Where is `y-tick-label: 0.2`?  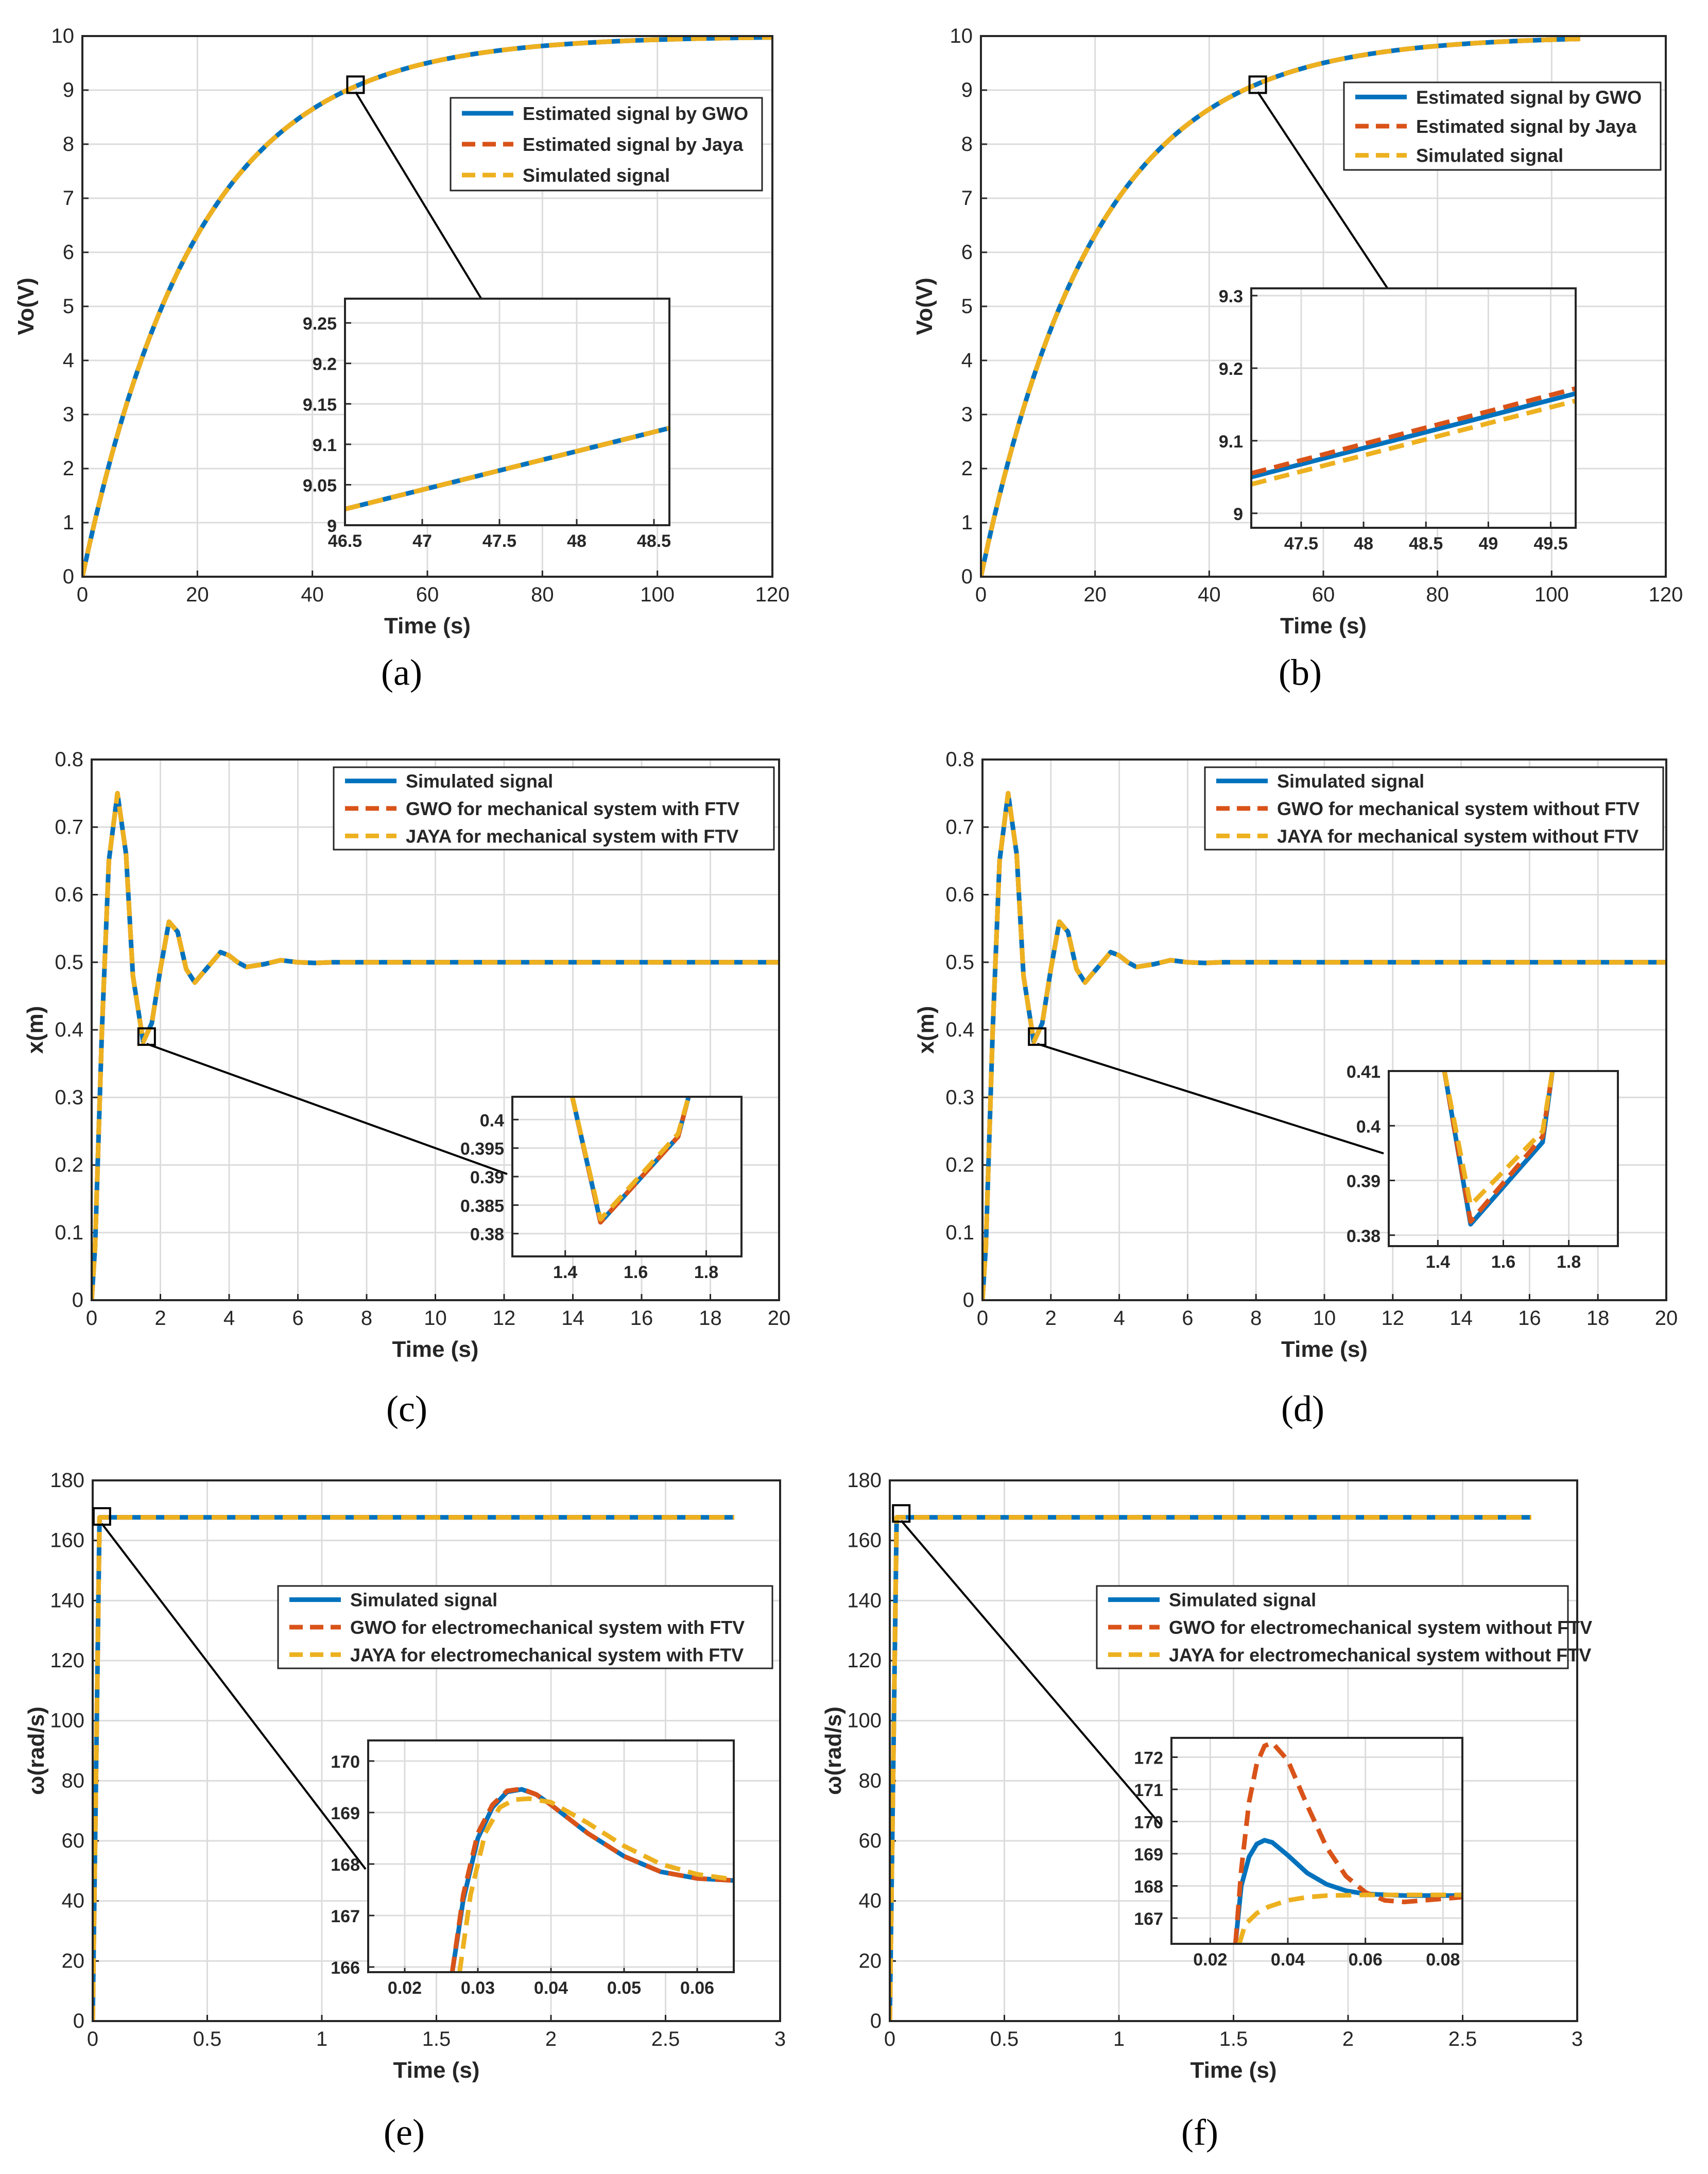 y-tick-label: 0.2 is located at coordinates (69, 1165).